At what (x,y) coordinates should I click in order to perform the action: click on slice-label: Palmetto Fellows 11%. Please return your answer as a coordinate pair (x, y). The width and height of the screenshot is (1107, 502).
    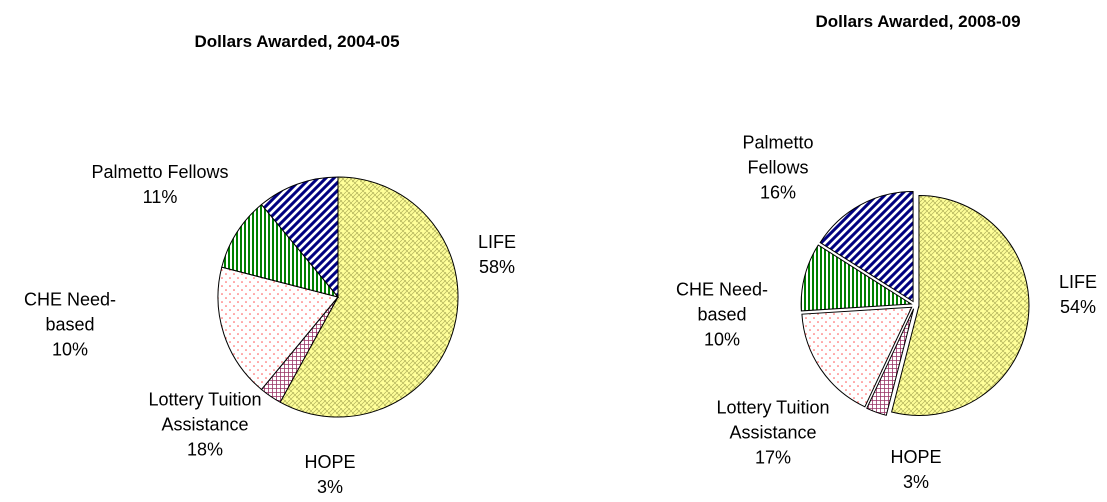
    Looking at the image, I should click on (160, 185).